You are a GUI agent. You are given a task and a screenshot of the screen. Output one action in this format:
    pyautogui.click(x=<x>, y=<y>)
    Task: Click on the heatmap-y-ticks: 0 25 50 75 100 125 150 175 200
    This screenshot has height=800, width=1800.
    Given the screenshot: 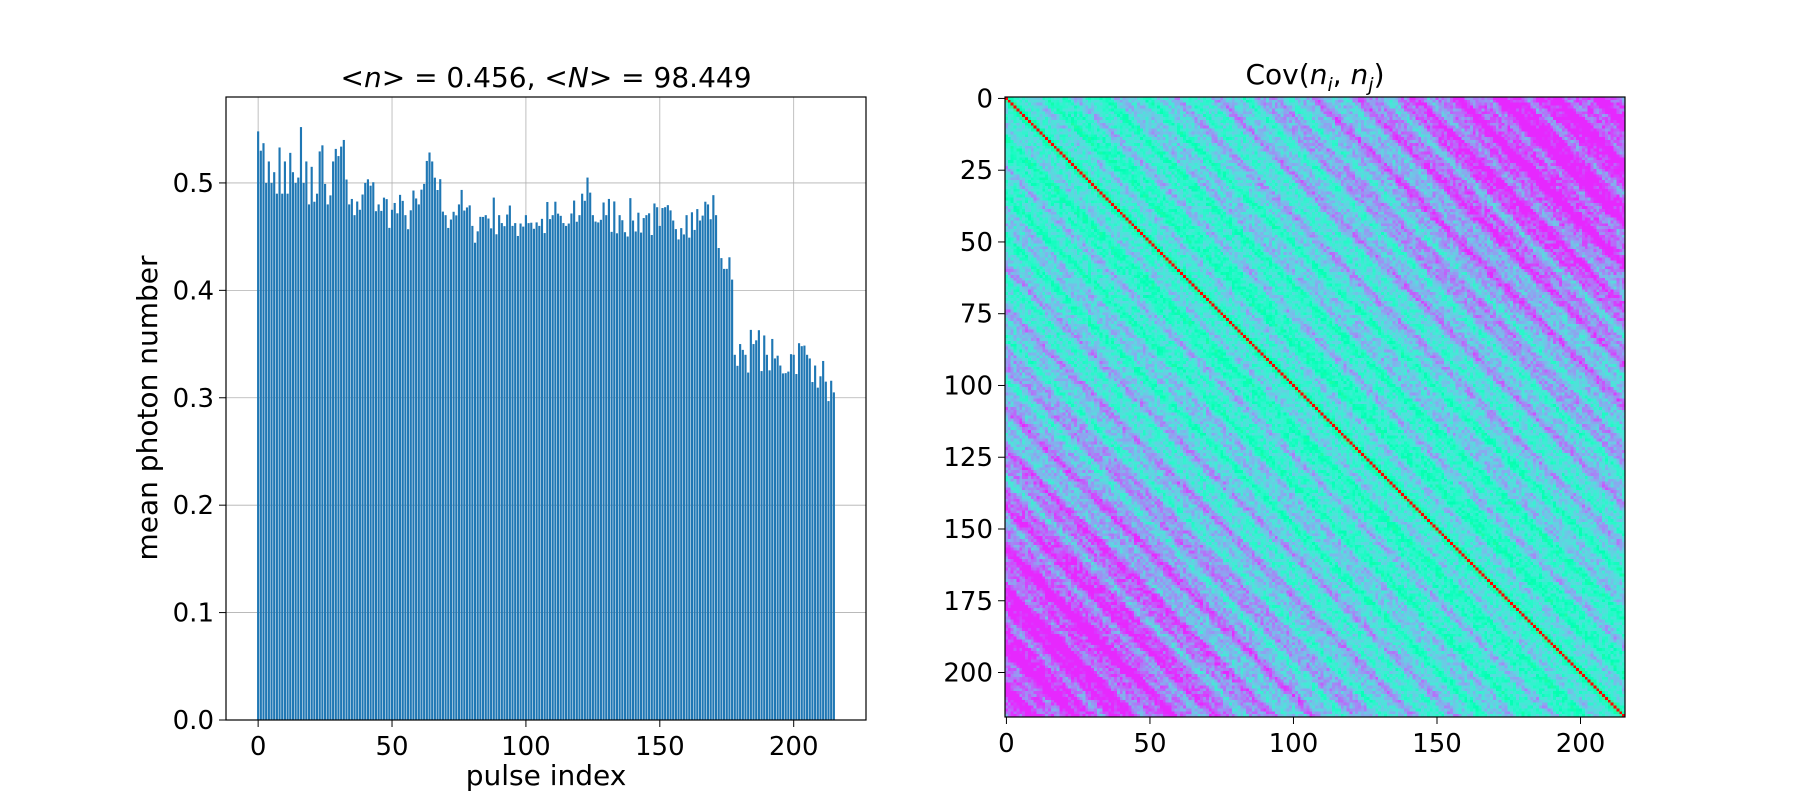 What is the action you would take?
    pyautogui.click(x=974, y=386)
    